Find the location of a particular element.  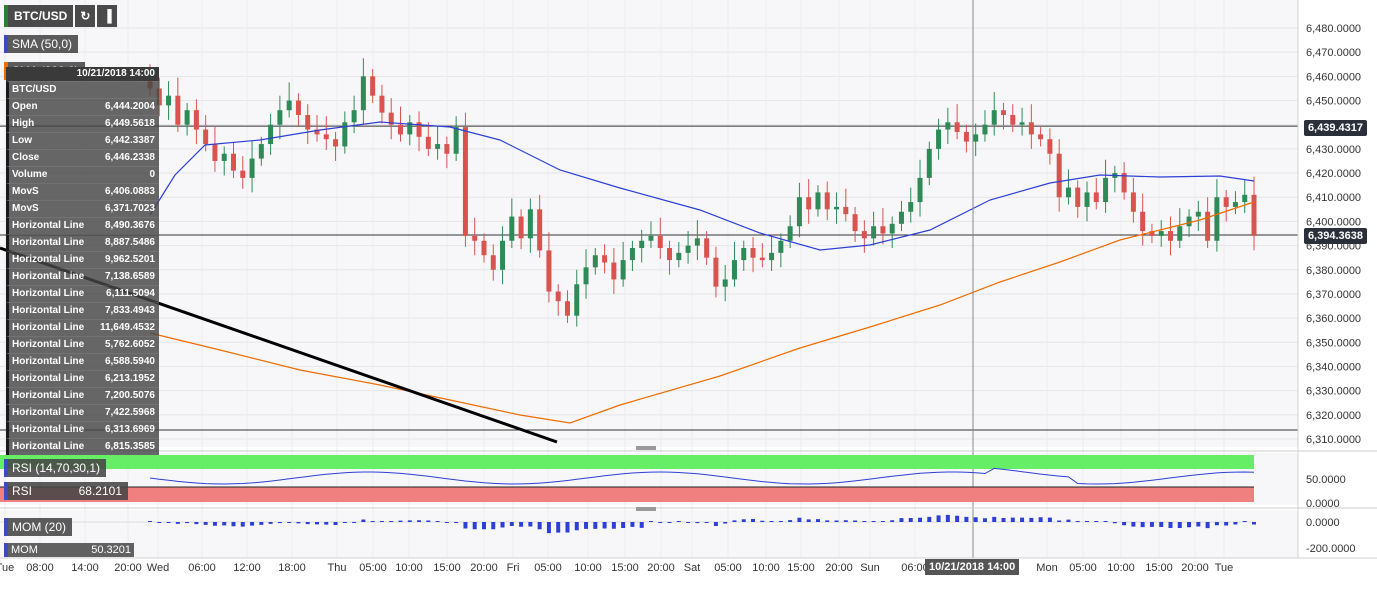

data-window-row: Horizontal Line 7,138.6589 is located at coordinates (82, 276).